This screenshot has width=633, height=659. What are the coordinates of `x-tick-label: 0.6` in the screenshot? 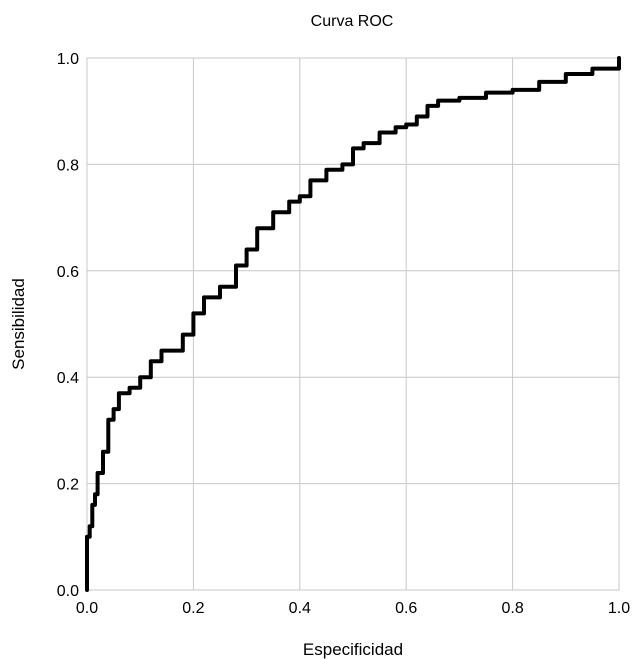 It's located at (406, 608).